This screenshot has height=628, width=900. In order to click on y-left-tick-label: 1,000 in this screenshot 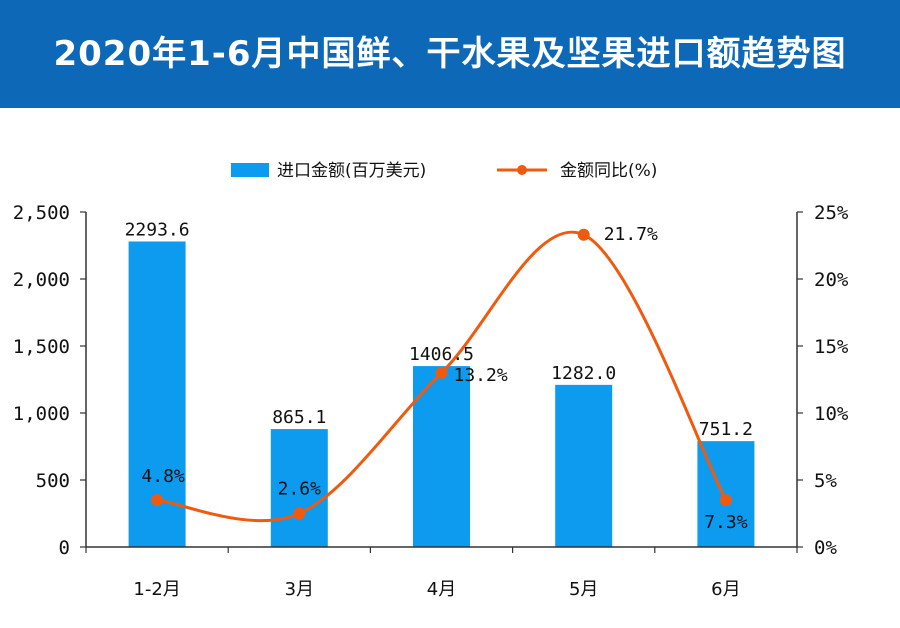, I will do `click(41, 414)`.